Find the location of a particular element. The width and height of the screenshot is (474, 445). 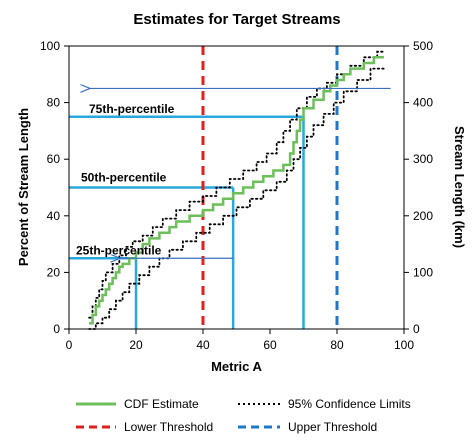

x-tick-label-5: 100 is located at coordinates (404, 345).